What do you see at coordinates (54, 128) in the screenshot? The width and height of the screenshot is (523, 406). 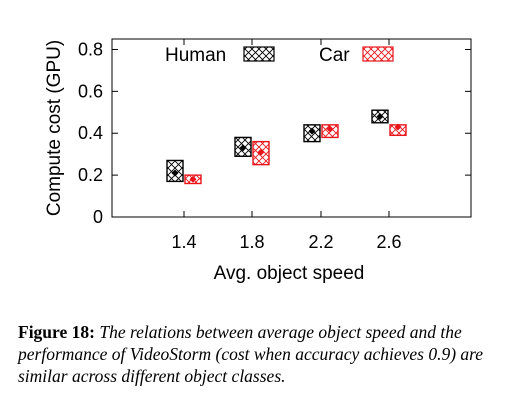 I see `y-axis-title: Compute cost (GPU)` at bounding box center [54, 128].